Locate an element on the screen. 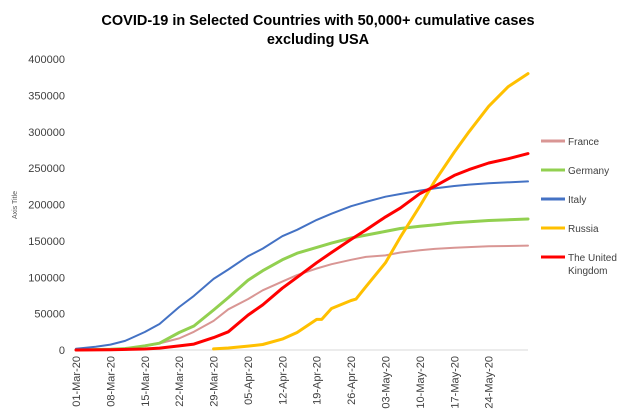 The image size is (640, 418). legend-label: Russia is located at coordinates (583, 229).